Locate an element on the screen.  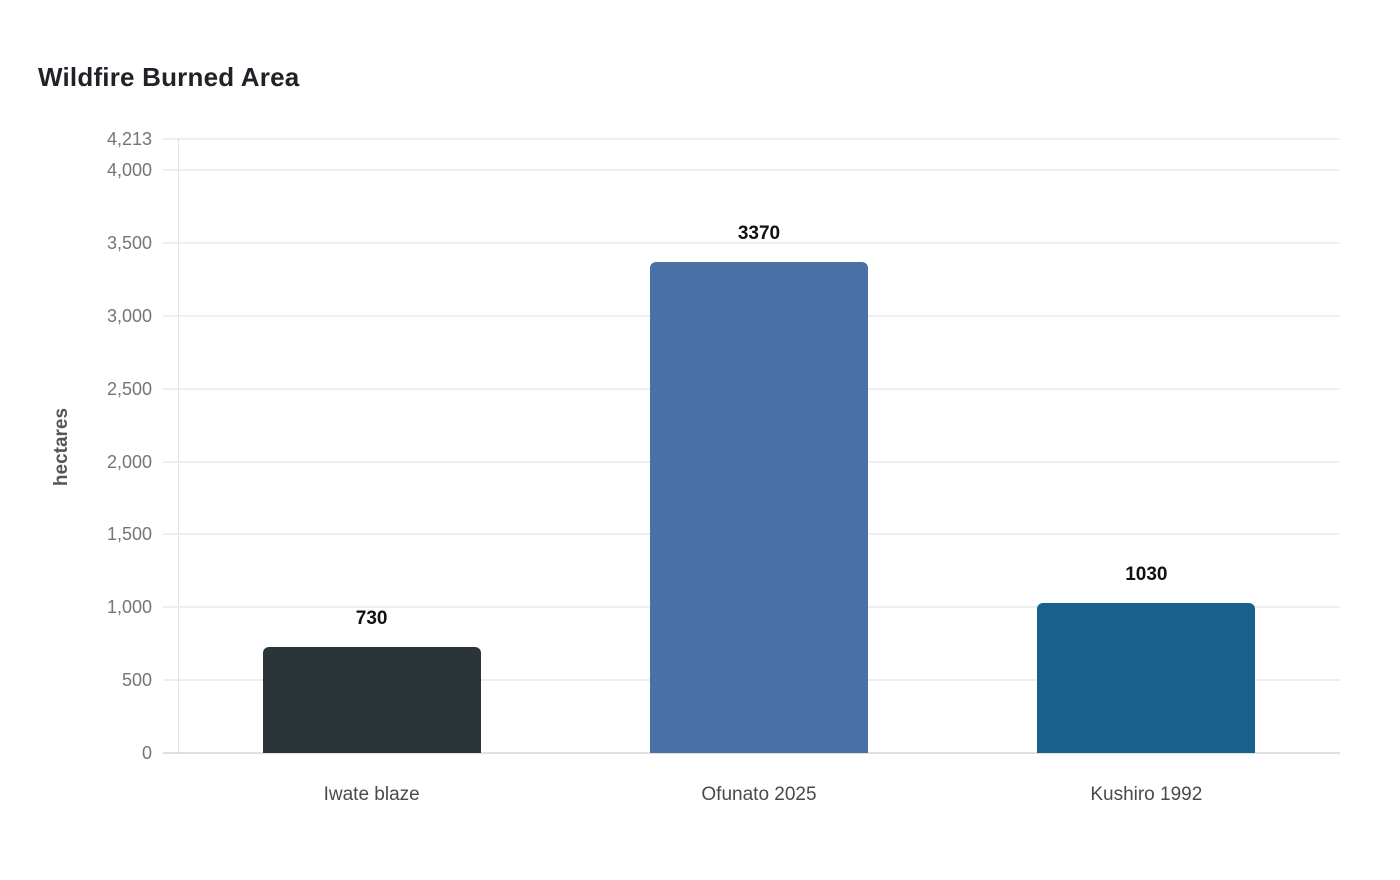
x-tick-label-kushiro-1992: Kushiro 1992 is located at coordinates (1146, 794).